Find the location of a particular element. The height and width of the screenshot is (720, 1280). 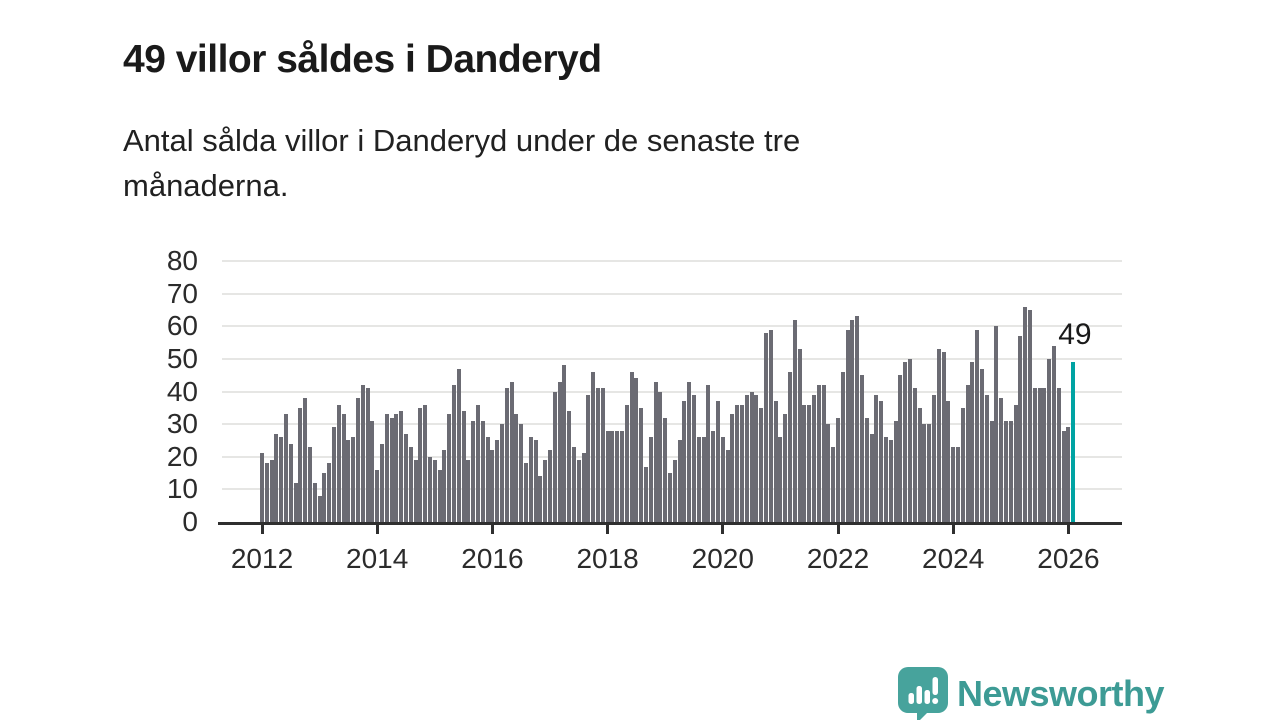

y-tick-label-40: 40 is located at coordinates (182, 391).